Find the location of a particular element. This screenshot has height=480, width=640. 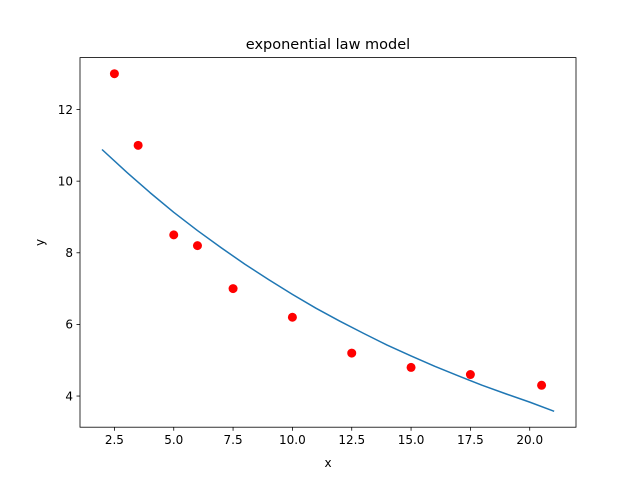

y-tick-label: 10 is located at coordinates (65, 181).